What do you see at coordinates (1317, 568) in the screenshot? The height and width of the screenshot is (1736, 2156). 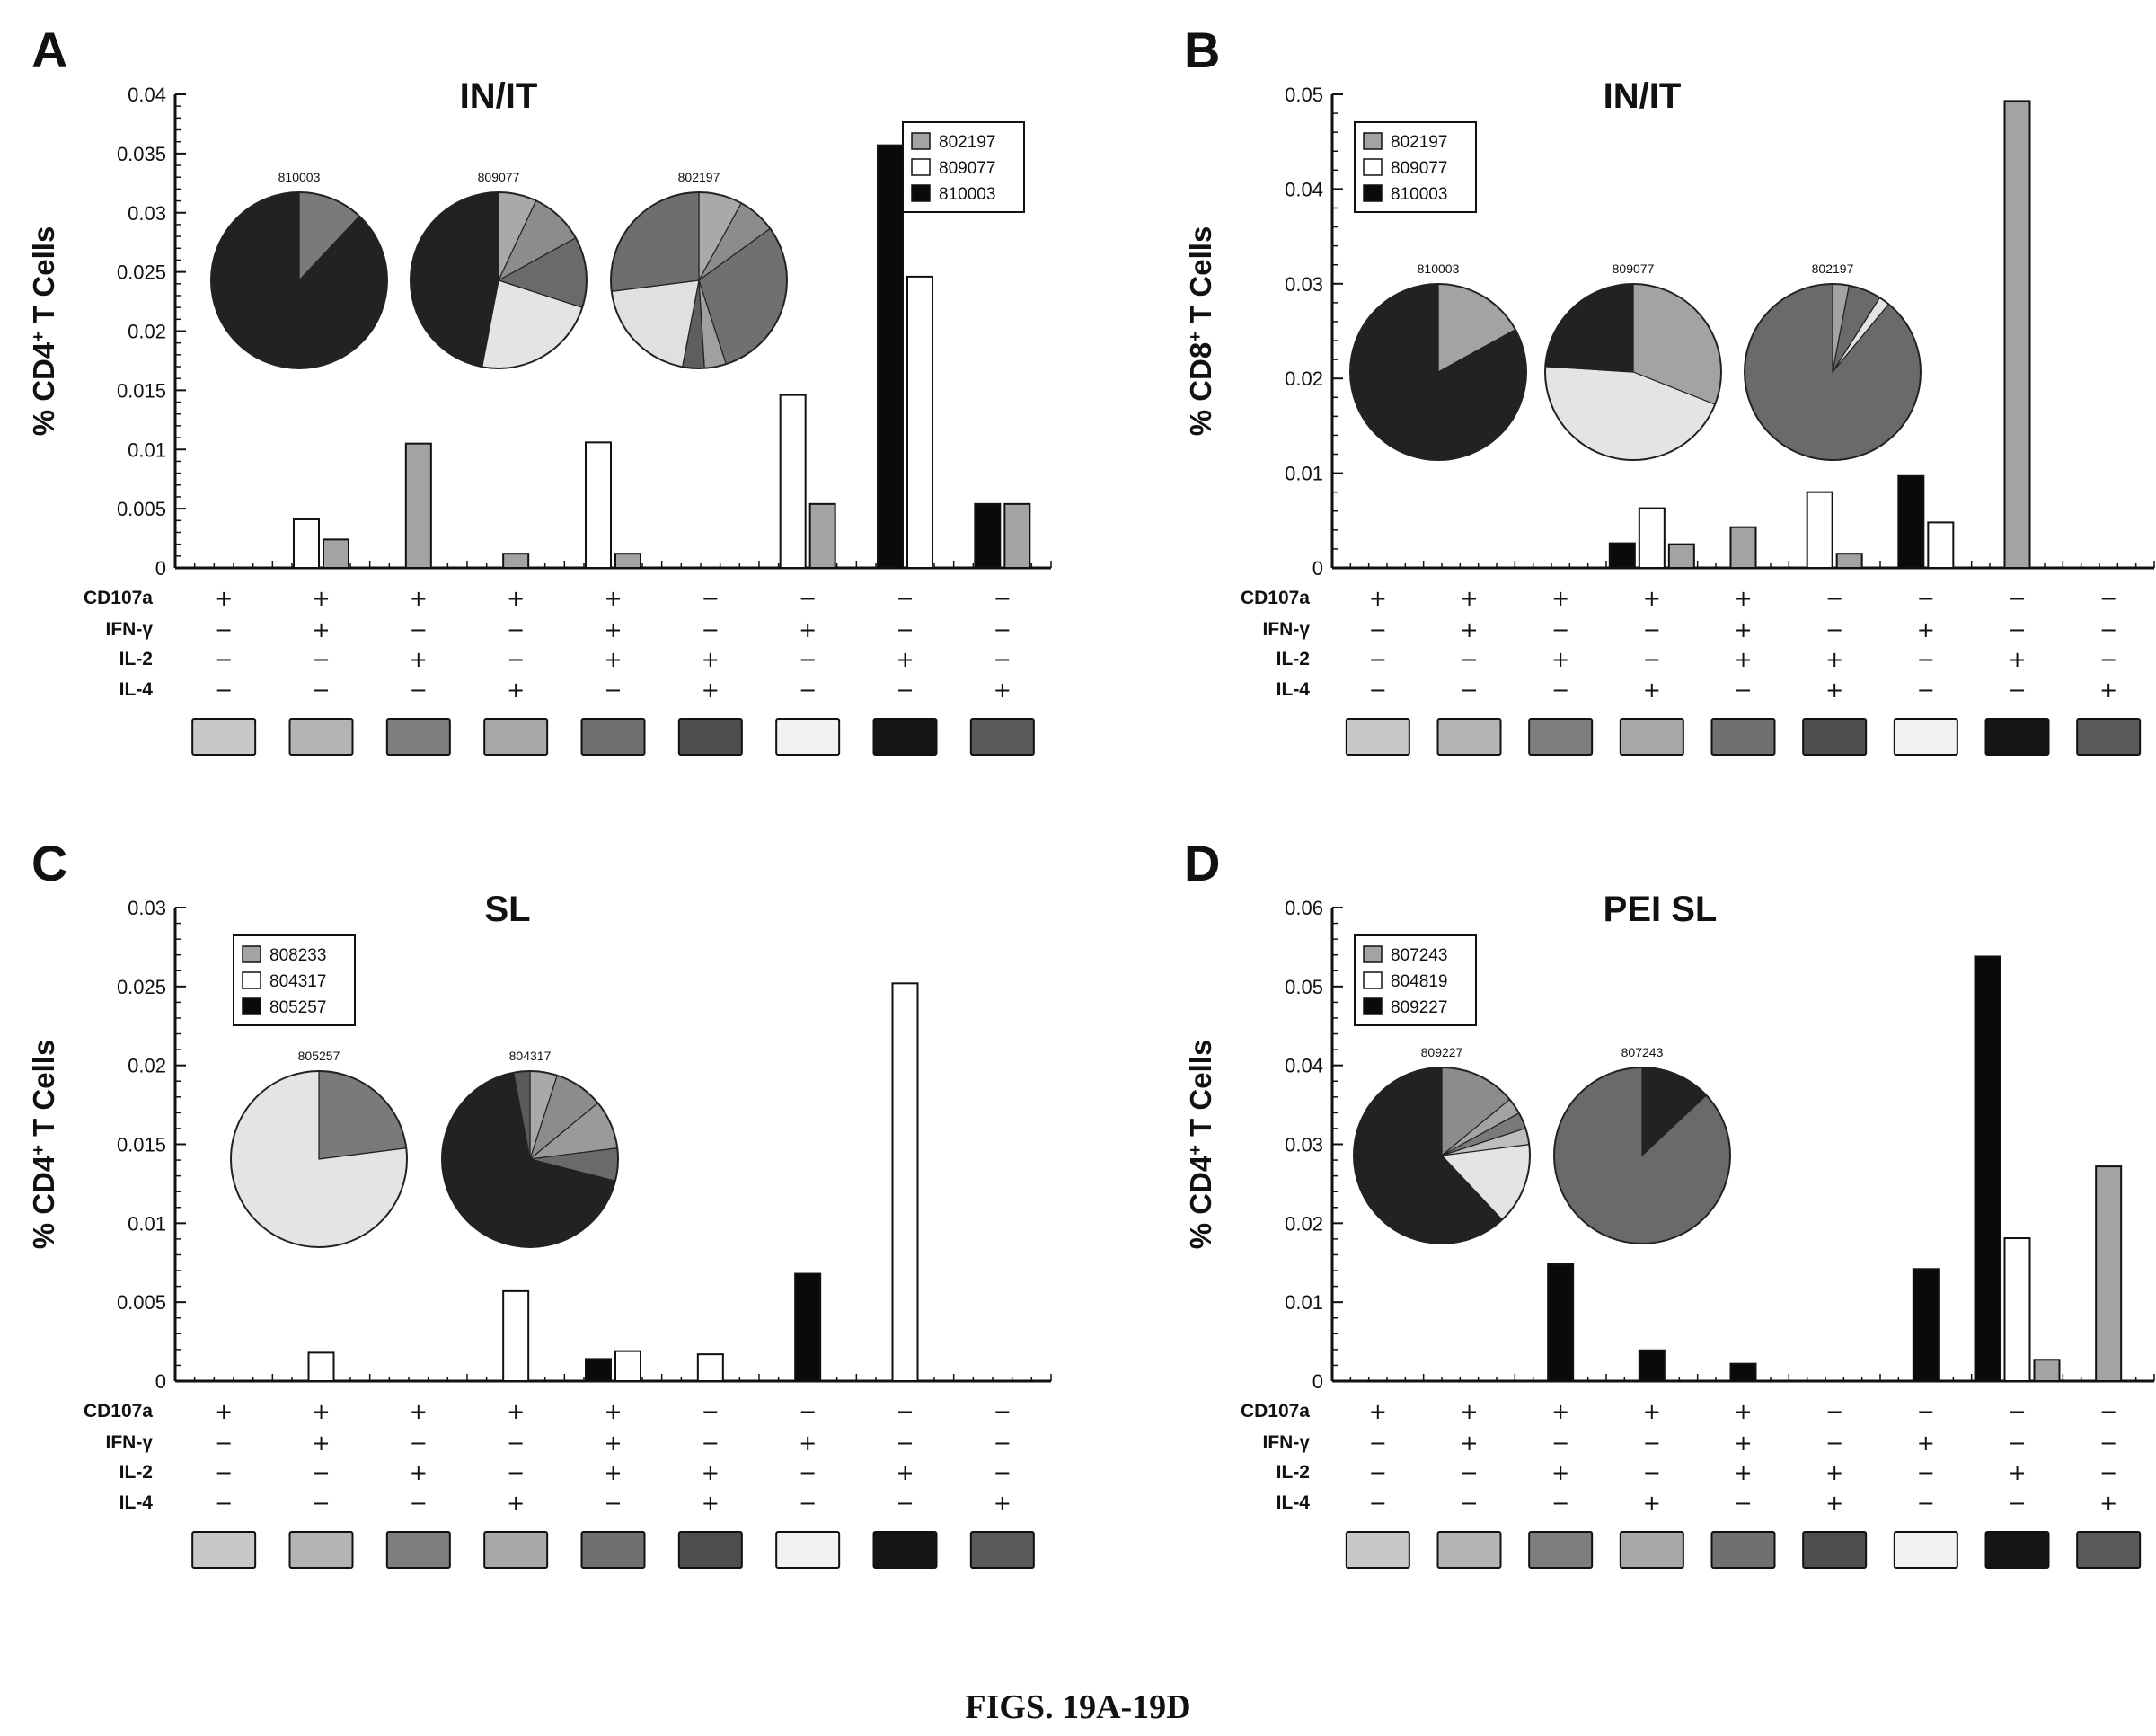 I see `y-tick-label: 0` at bounding box center [1317, 568].